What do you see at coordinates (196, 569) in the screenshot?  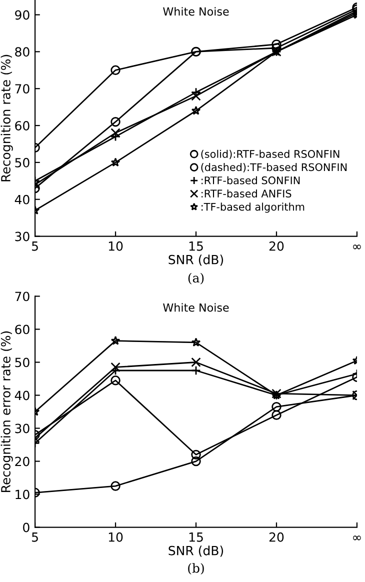 I see `text: (b)` at bounding box center [196, 569].